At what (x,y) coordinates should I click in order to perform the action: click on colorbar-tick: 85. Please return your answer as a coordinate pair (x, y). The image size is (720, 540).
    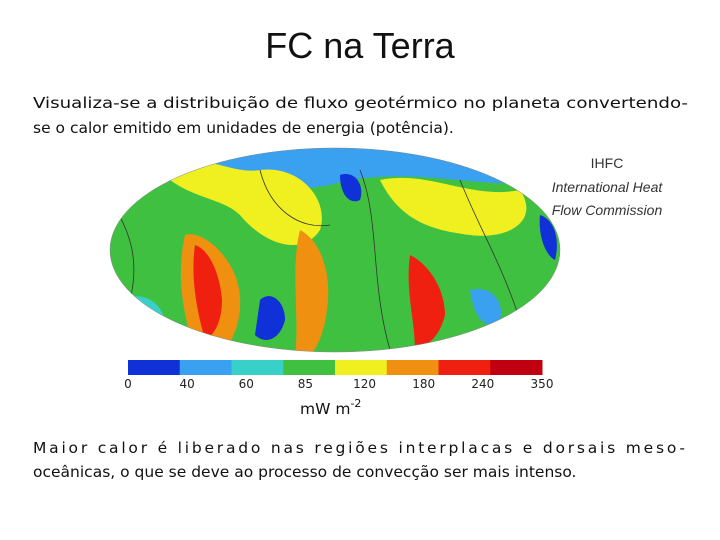
    Looking at the image, I should click on (305, 384).